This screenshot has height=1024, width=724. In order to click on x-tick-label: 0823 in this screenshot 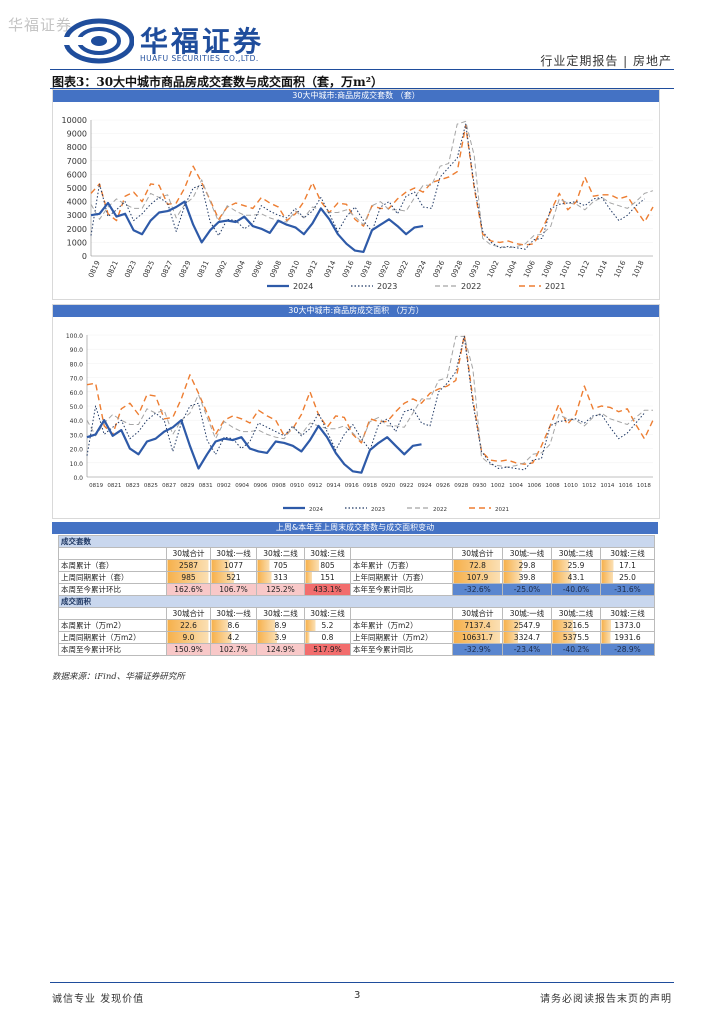, I will do `click(130, 269)`.